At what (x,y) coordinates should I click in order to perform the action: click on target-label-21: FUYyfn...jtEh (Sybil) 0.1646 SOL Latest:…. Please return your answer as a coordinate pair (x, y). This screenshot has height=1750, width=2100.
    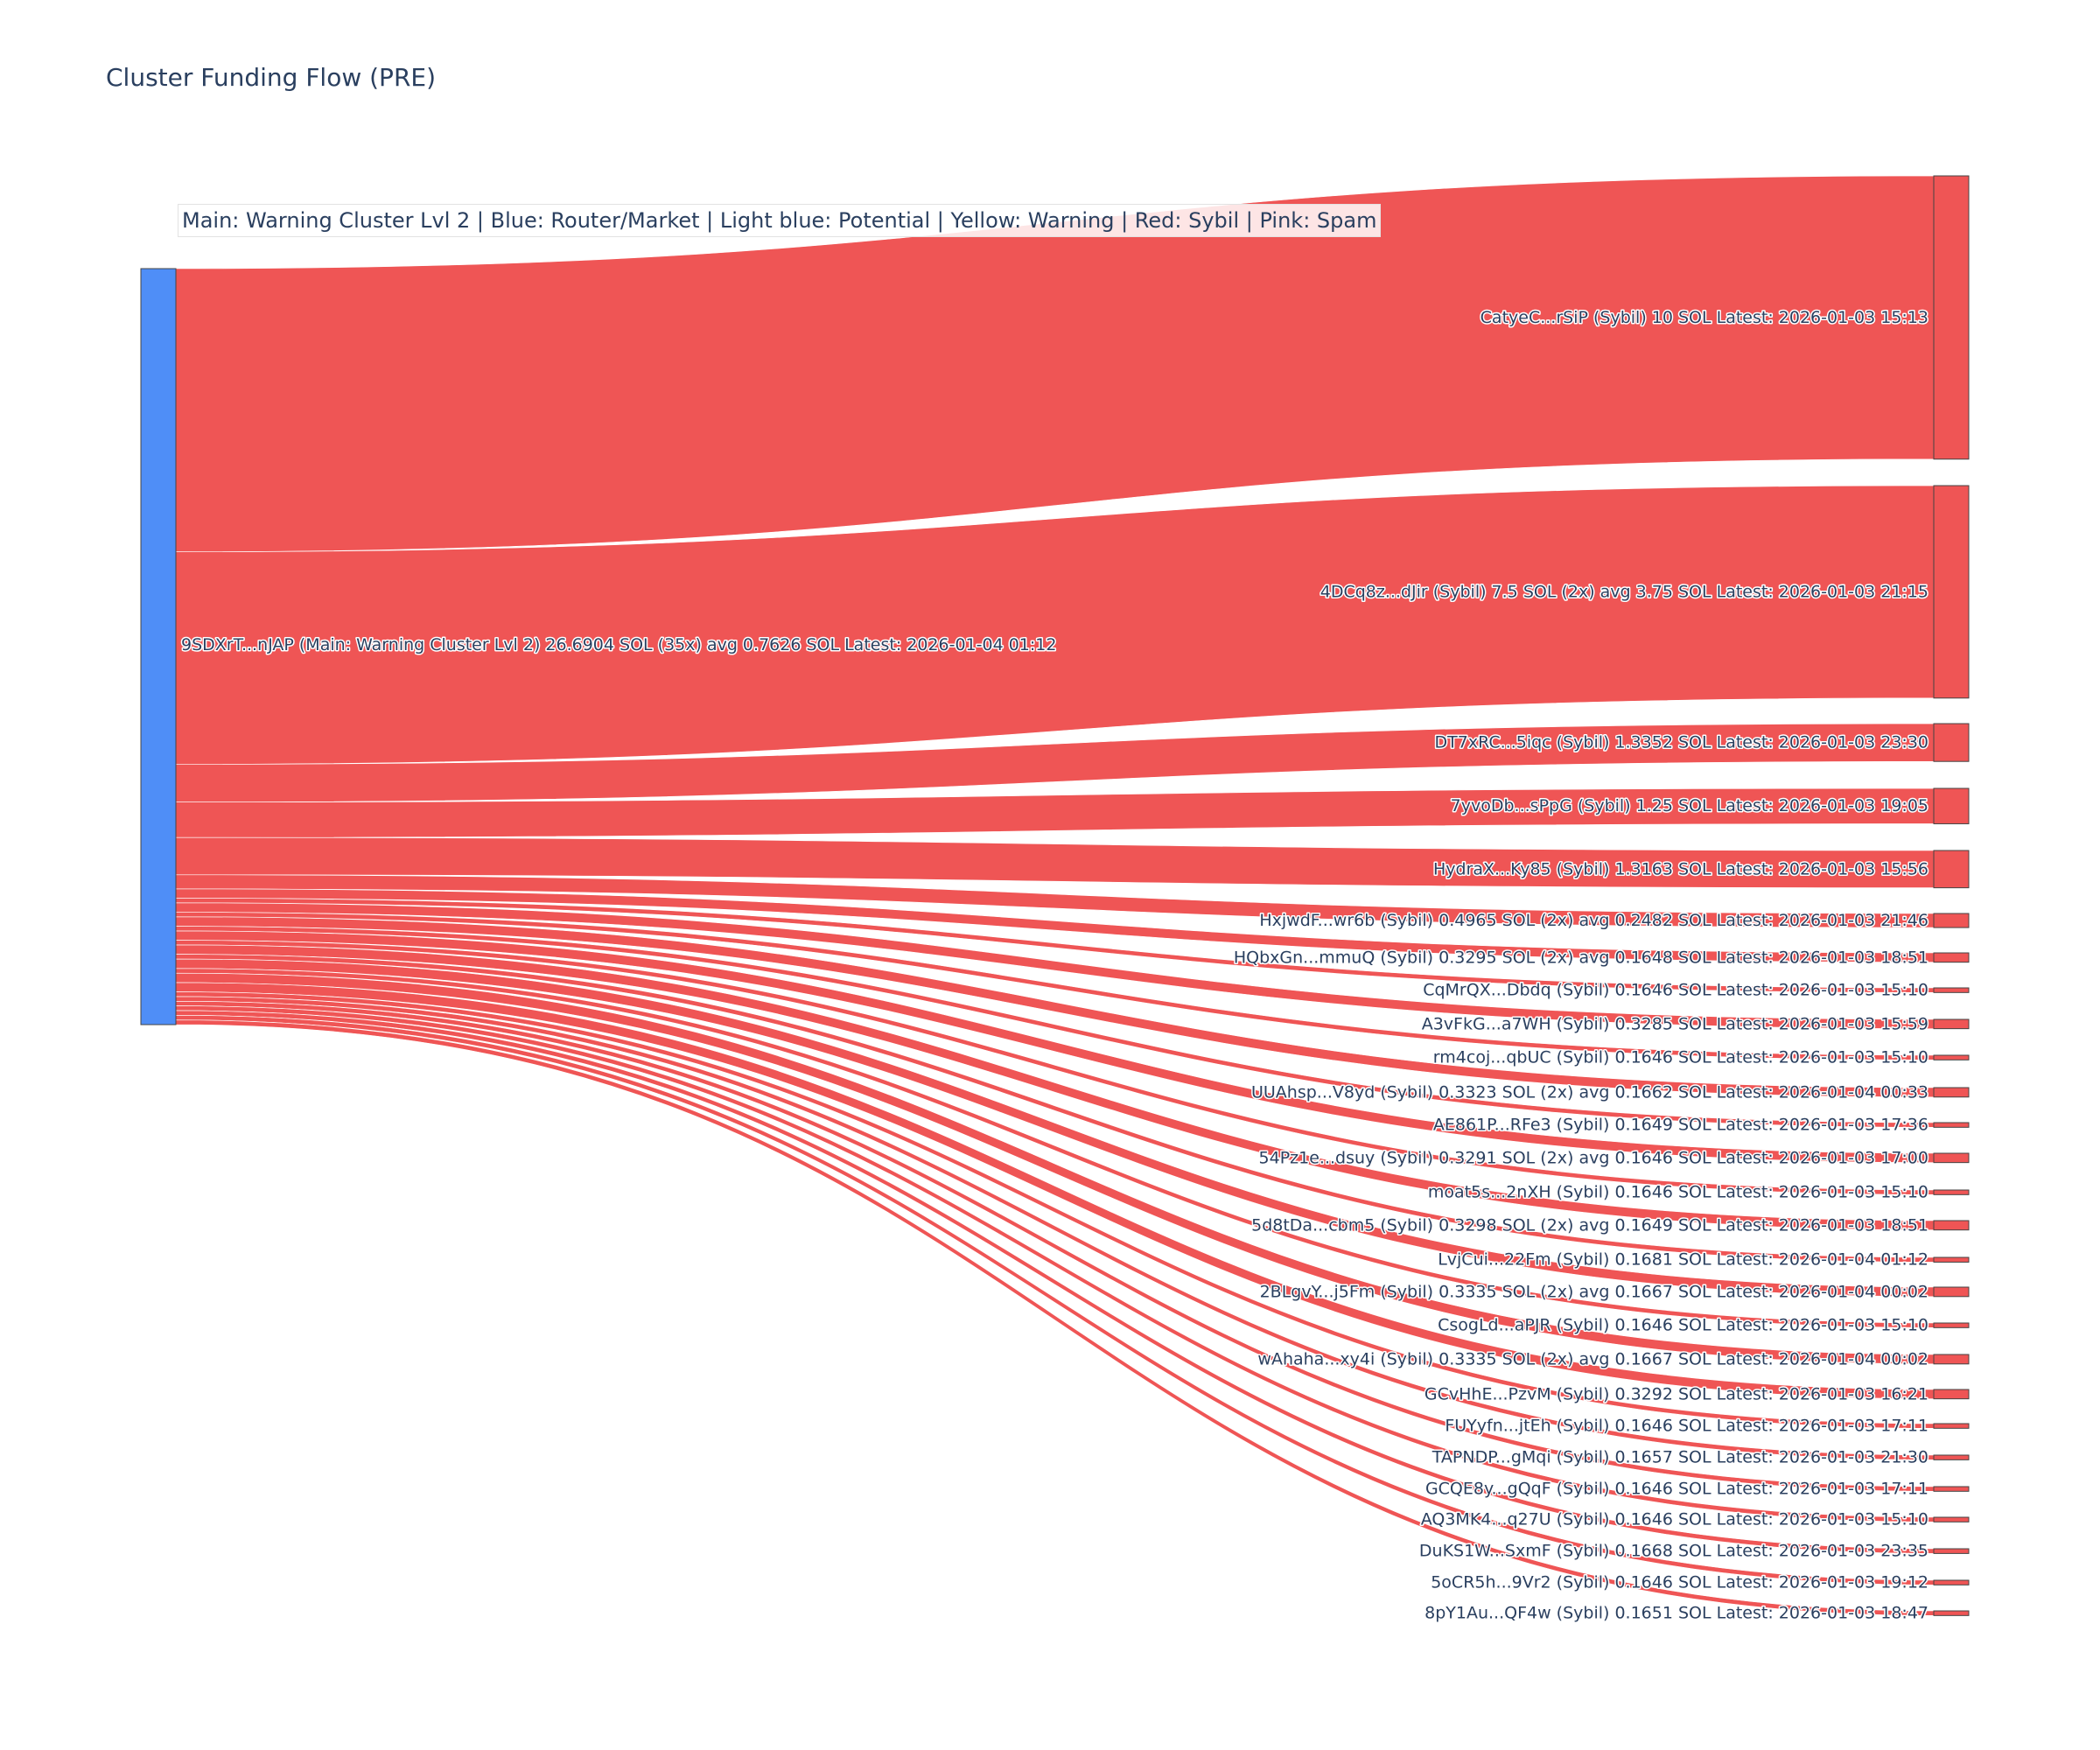
    Looking at the image, I should click on (1686, 1426).